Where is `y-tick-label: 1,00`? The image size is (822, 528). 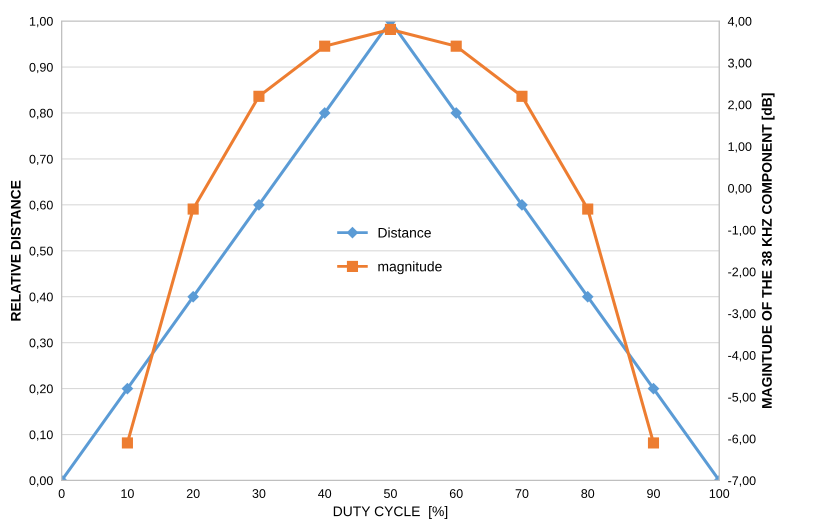 y-tick-label: 1,00 is located at coordinates (41, 22).